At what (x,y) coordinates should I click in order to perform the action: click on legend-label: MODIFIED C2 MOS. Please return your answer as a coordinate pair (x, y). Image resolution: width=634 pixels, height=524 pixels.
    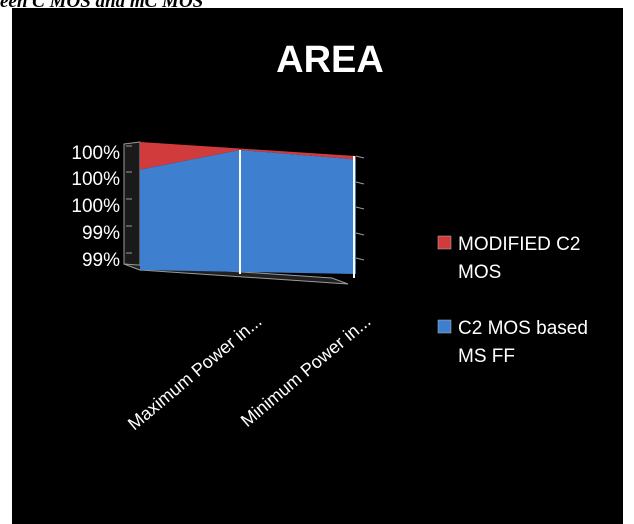
    Looking at the image, I should click on (519, 258).